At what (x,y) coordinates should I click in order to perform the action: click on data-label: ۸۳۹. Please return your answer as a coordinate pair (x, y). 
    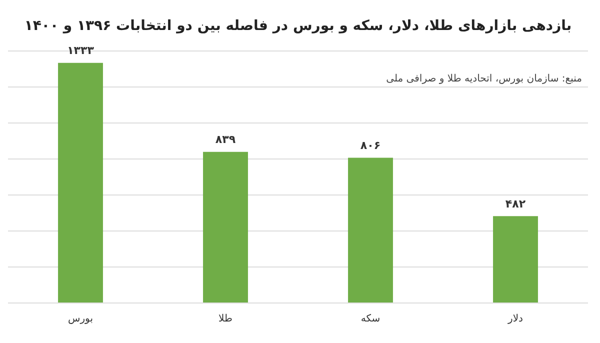
    Looking at the image, I should click on (225, 139).